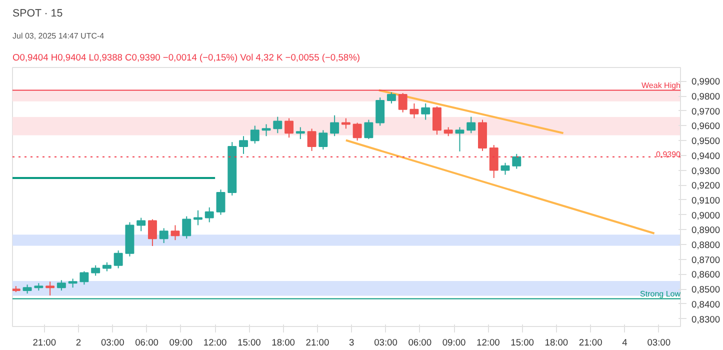 The width and height of the screenshot is (723, 350). What do you see at coordinates (669, 154) in the screenshot?
I see `ref-line-label: 0,9390` at bounding box center [669, 154].